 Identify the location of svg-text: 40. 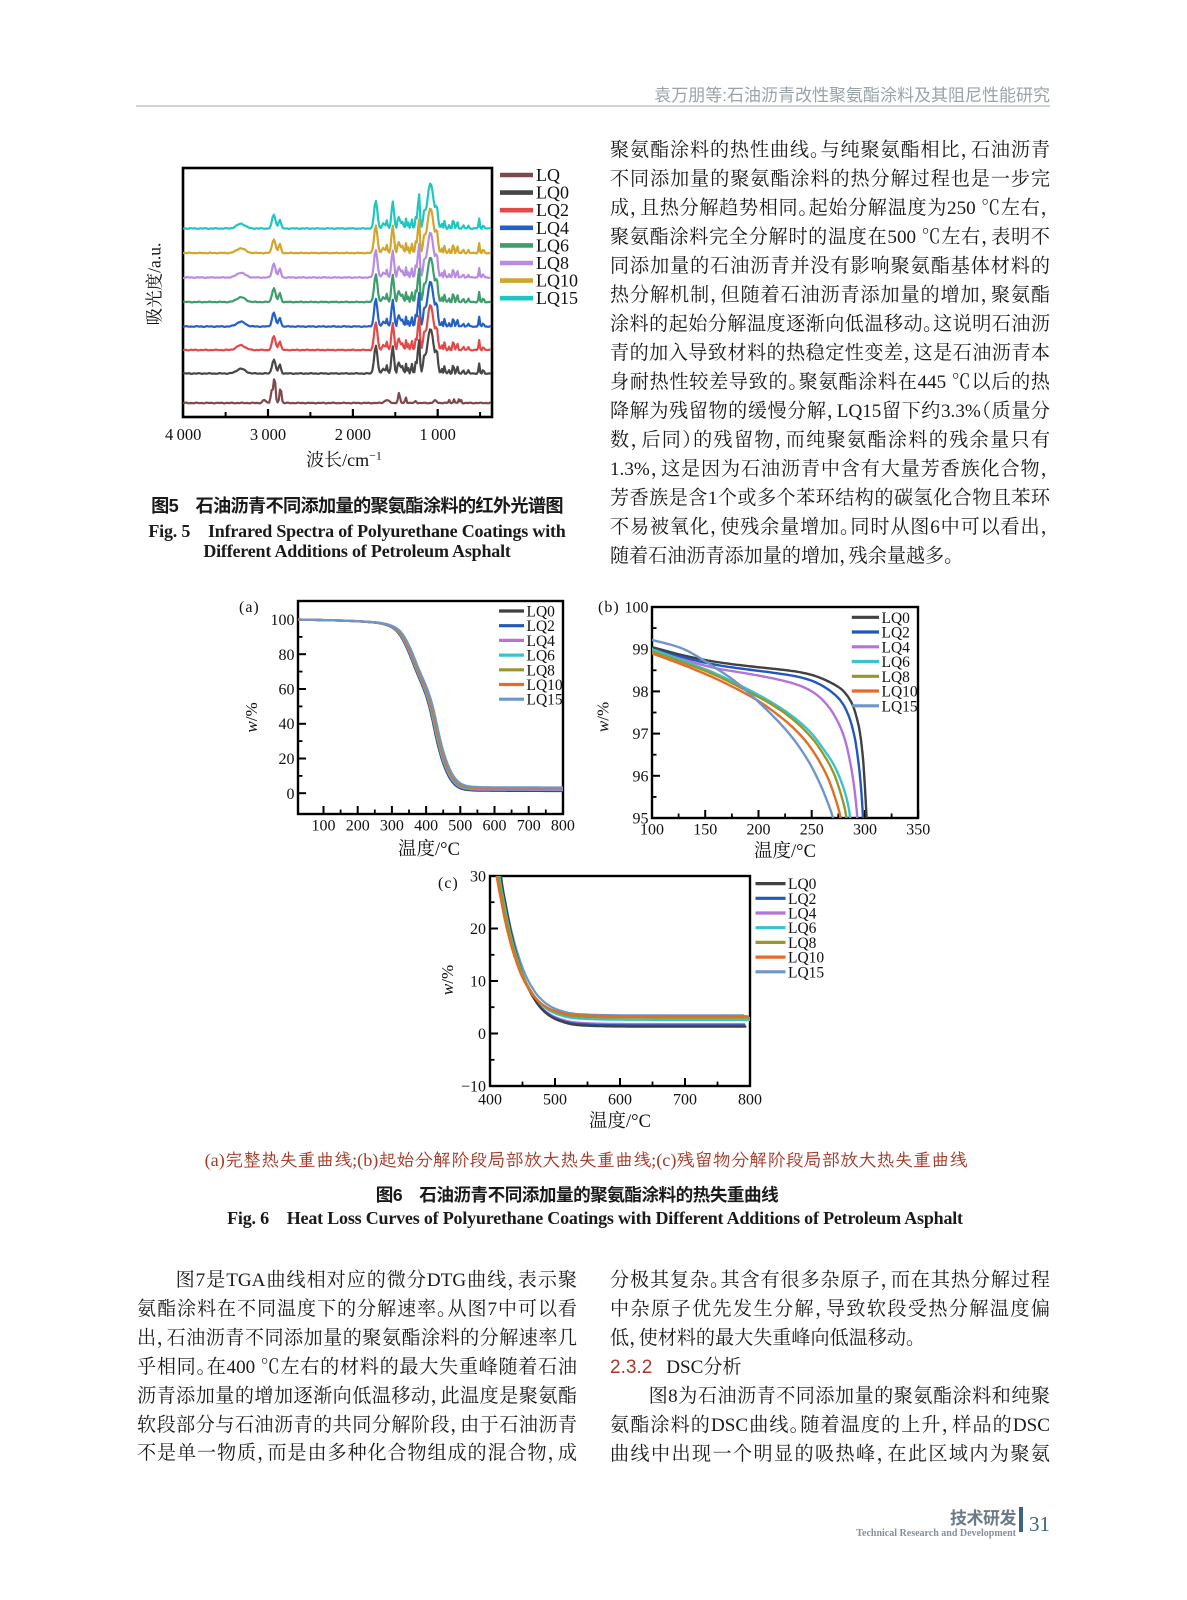
(287, 724).